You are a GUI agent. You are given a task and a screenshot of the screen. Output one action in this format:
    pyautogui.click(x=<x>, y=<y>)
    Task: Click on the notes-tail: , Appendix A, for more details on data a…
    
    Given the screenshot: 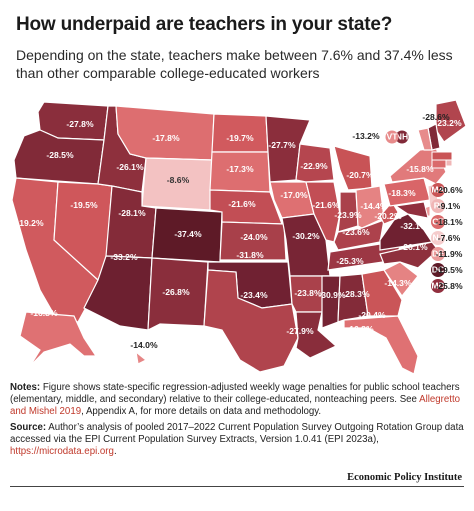 What is the action you would take?
    pyautogui.click(x=201, y=411)
    